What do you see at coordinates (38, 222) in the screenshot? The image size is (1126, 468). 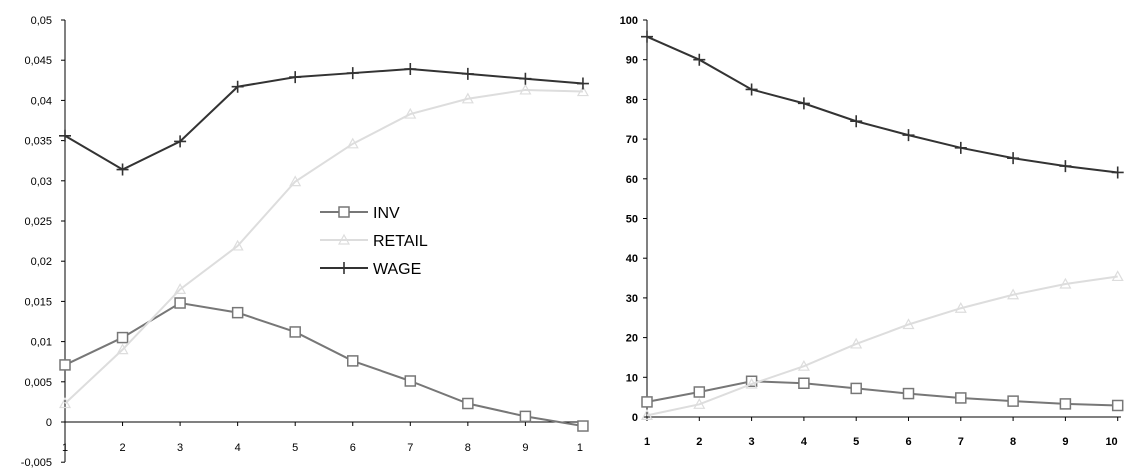 I see `y-tick-label: 0,025` at bounding box center [38, 222].